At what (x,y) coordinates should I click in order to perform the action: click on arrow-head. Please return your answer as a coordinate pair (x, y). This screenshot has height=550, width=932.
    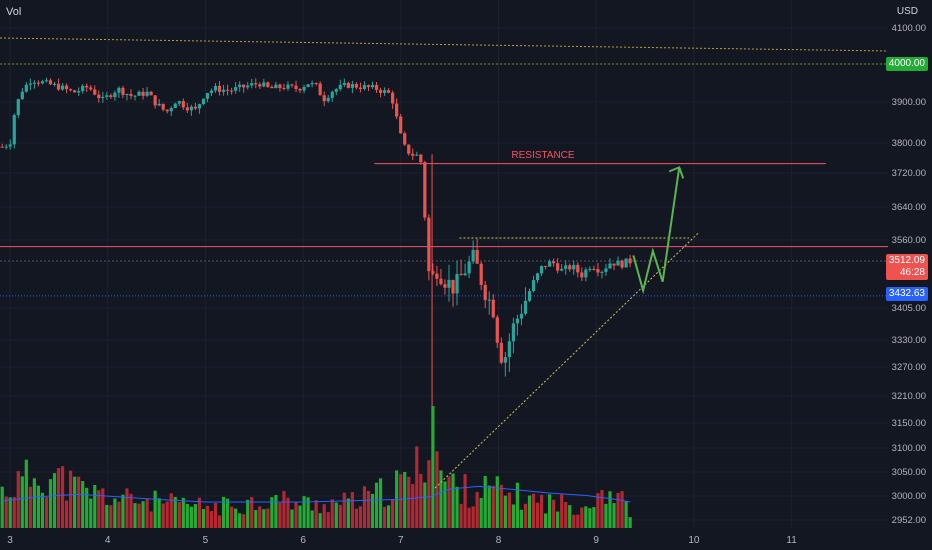
    Looking at the image, I should click on (676, 172).